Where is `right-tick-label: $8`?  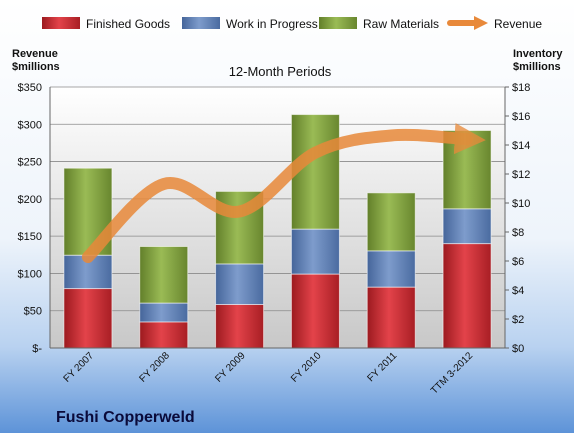
right-tick-label: $8 is located at coordinates (518, 233).